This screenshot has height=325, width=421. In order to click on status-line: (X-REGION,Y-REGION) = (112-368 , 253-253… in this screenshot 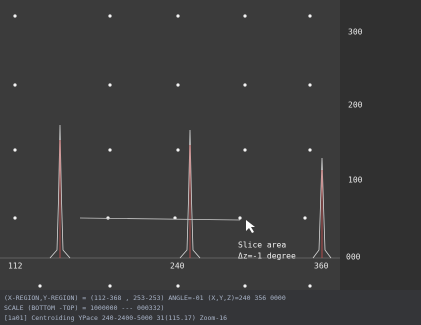, I will do `click(145, 298)`.